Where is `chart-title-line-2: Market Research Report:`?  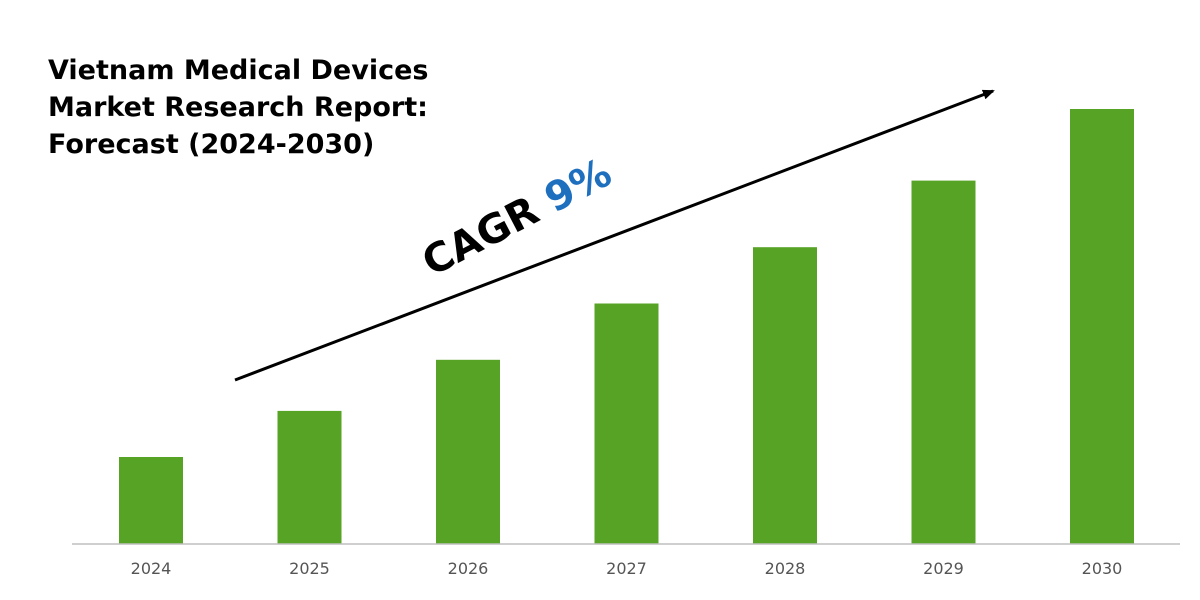
chart-title-line-2: Market Research Report: is located at coordinates (238, 107).